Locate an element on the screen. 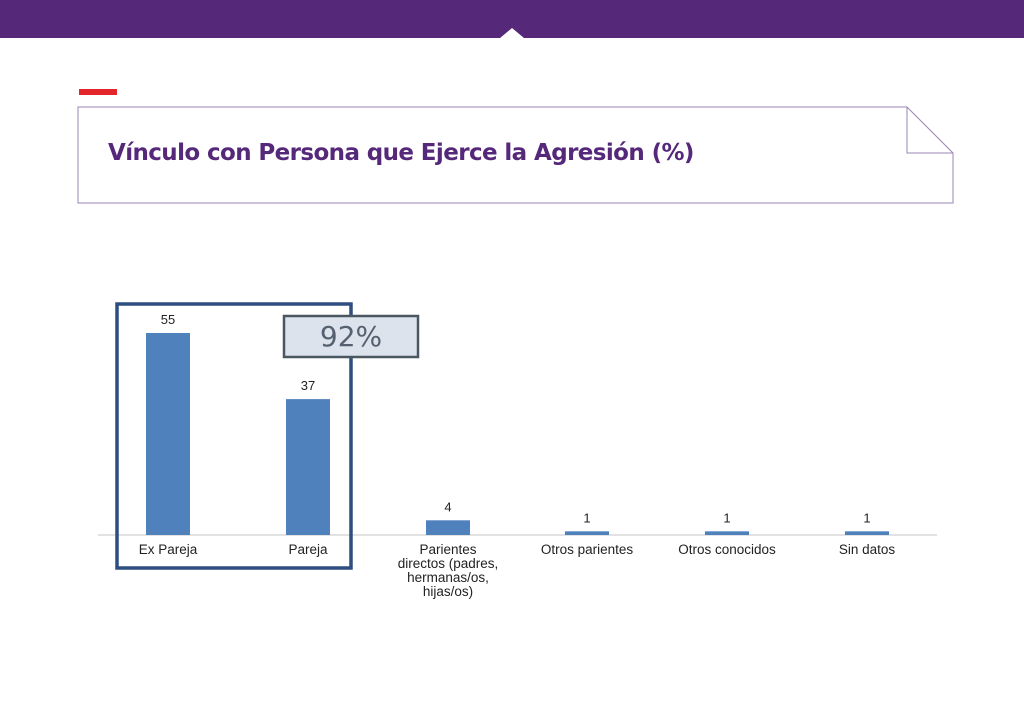  data-label-5: 1 is located at coordinates (866, 517).